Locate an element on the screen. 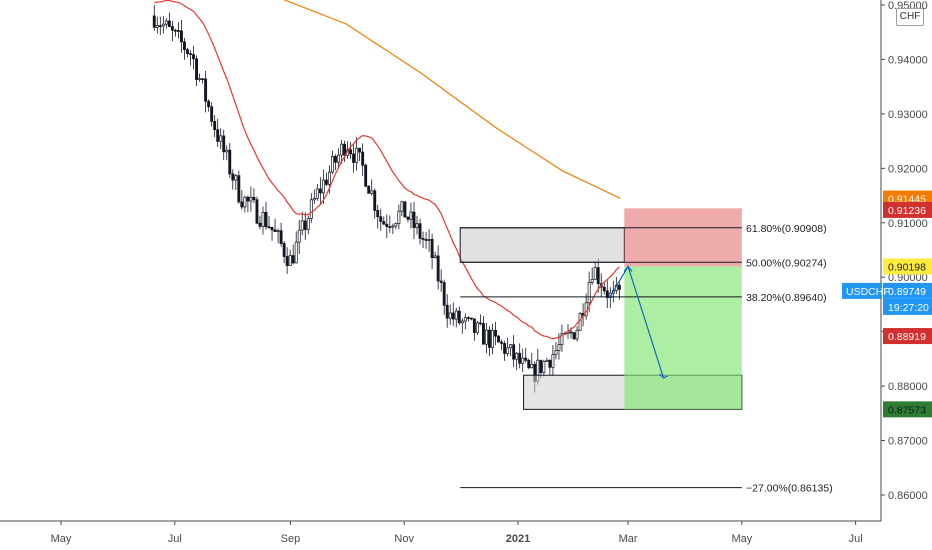  time-axis: May Jul Sep Nov 2021 Mar May Jul is located at coordinates (440, 532).